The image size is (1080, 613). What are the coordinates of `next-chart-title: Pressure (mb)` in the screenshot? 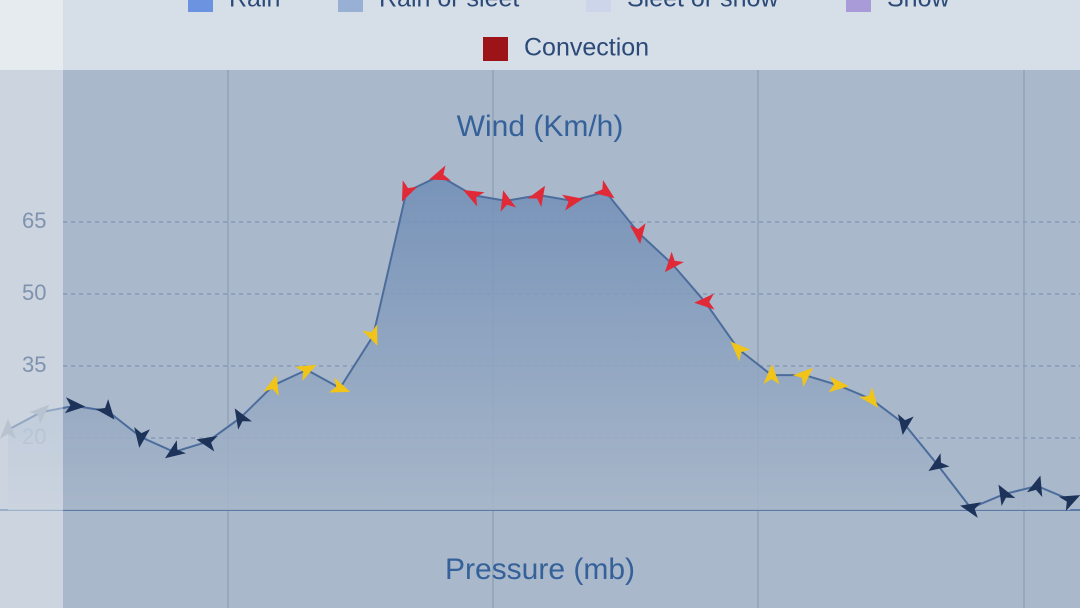 It's located at (540, 569).